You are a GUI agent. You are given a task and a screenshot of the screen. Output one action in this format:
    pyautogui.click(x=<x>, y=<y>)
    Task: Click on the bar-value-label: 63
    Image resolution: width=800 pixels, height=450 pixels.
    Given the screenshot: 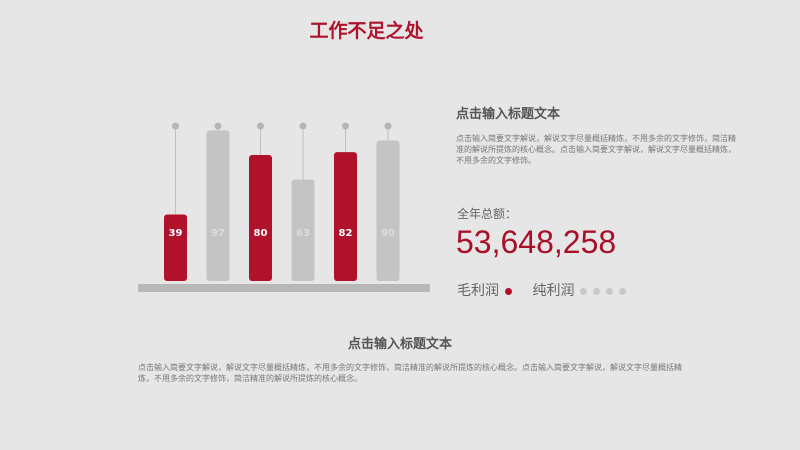 What is the action you would take?
    pyautogui.click(x=303, y=233)
    